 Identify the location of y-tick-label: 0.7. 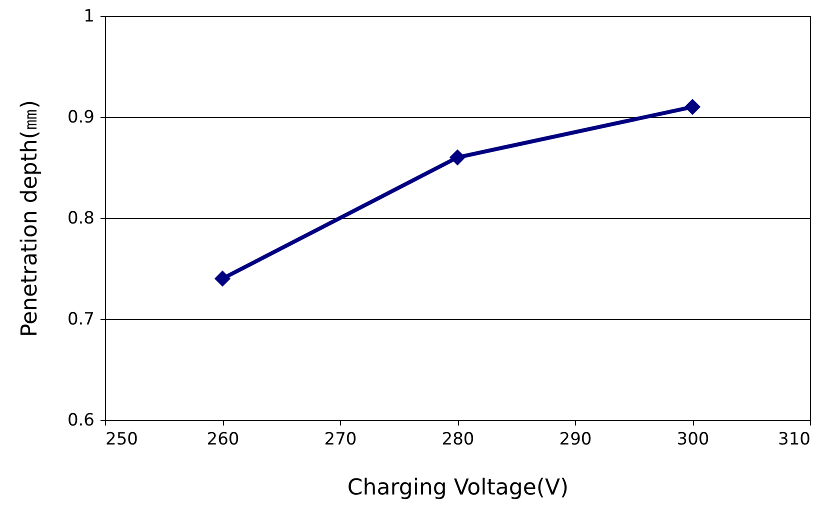
(80, 320).